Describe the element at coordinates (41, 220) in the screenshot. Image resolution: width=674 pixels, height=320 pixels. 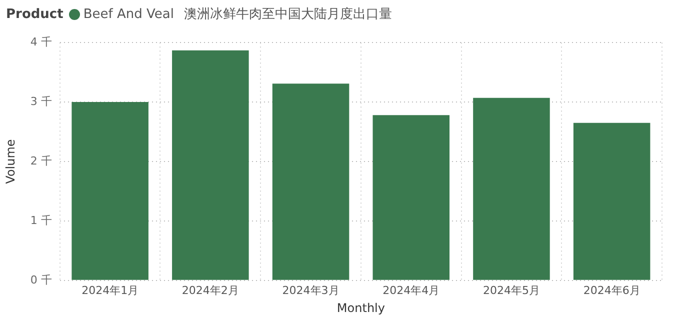
I see `y-tick-label: 1 千` at that location.